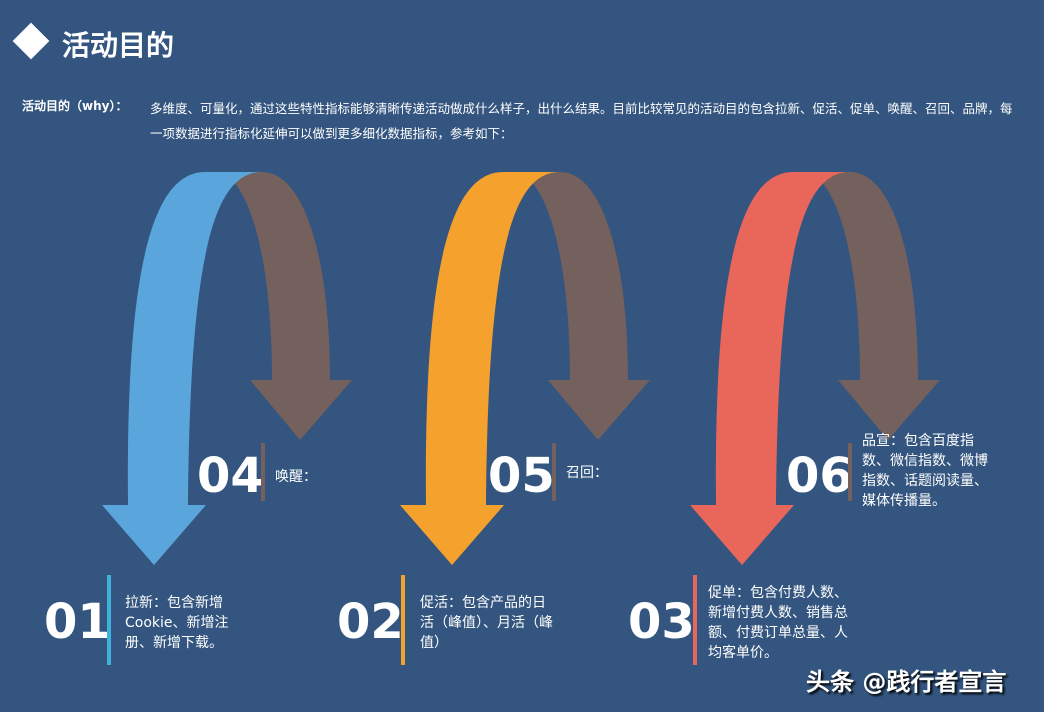 The height and width of the screenshot is (712, 1044). What do you see at coordinates (486, 623) in the screenshot?
I see `item-text-02: 促活：包含产品的日活（峰值）、月活（峰值）` at bounding box center [486, 623].